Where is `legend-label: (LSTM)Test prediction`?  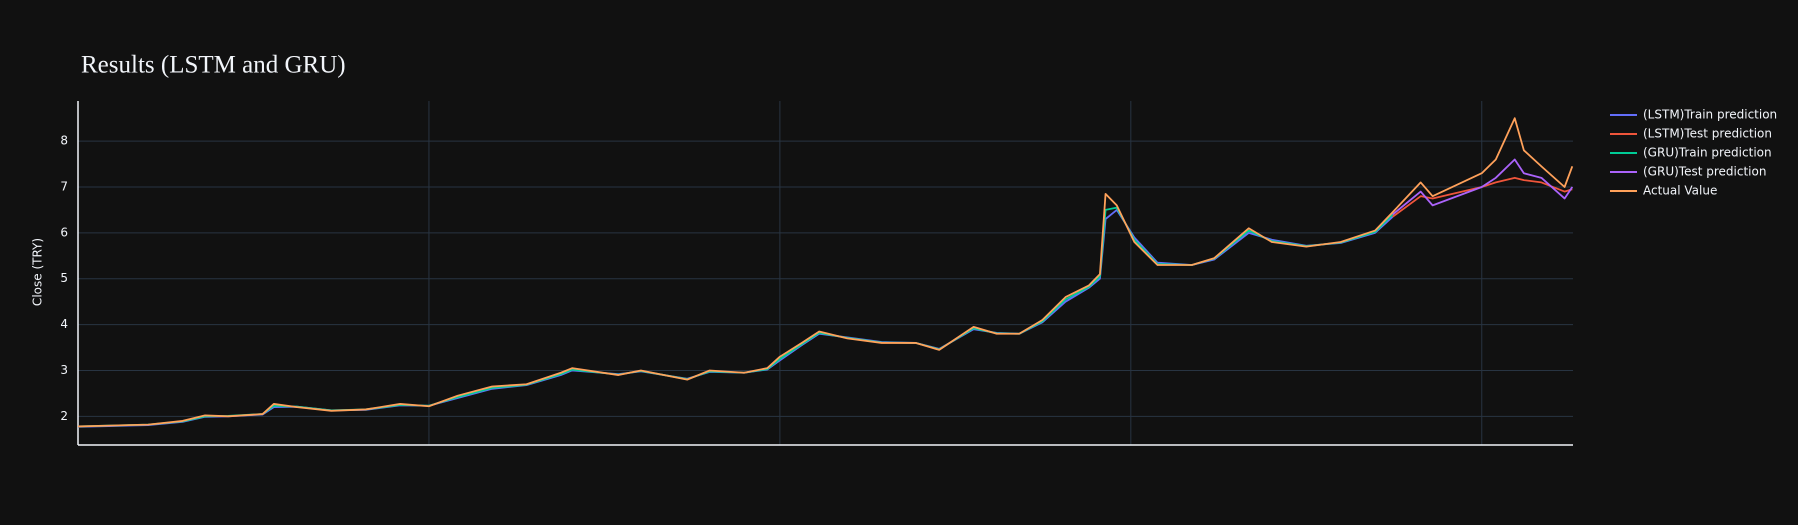
legend-label: (LSTM)Test prediction is located at coordinates (1707, 134).